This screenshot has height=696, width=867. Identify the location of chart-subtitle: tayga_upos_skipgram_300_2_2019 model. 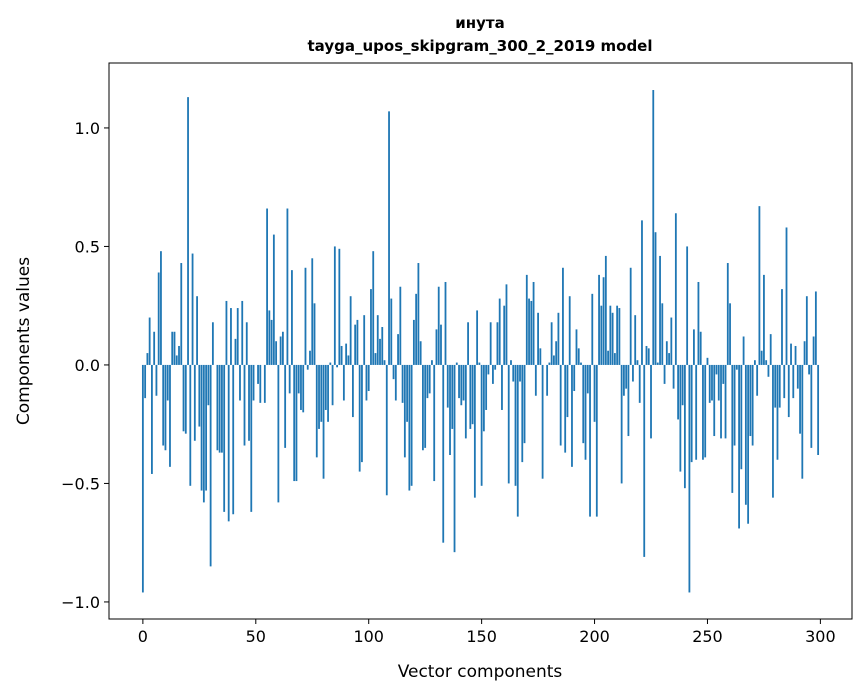
(480, 46).